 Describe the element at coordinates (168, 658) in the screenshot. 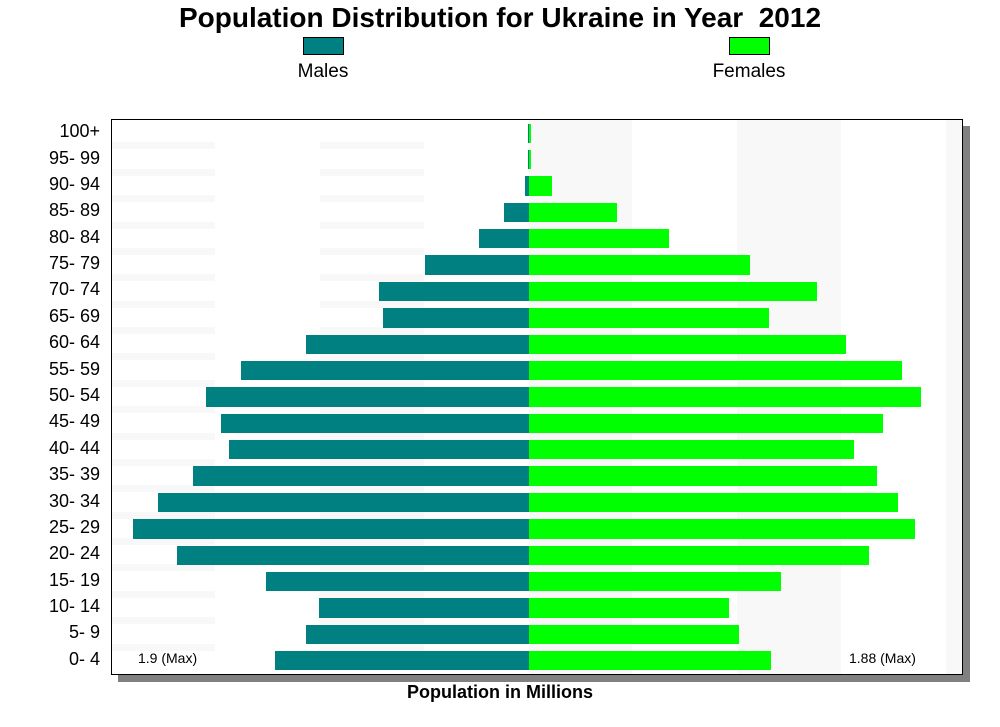

I see `male-max-label: 1.9 (Max)` at that location.